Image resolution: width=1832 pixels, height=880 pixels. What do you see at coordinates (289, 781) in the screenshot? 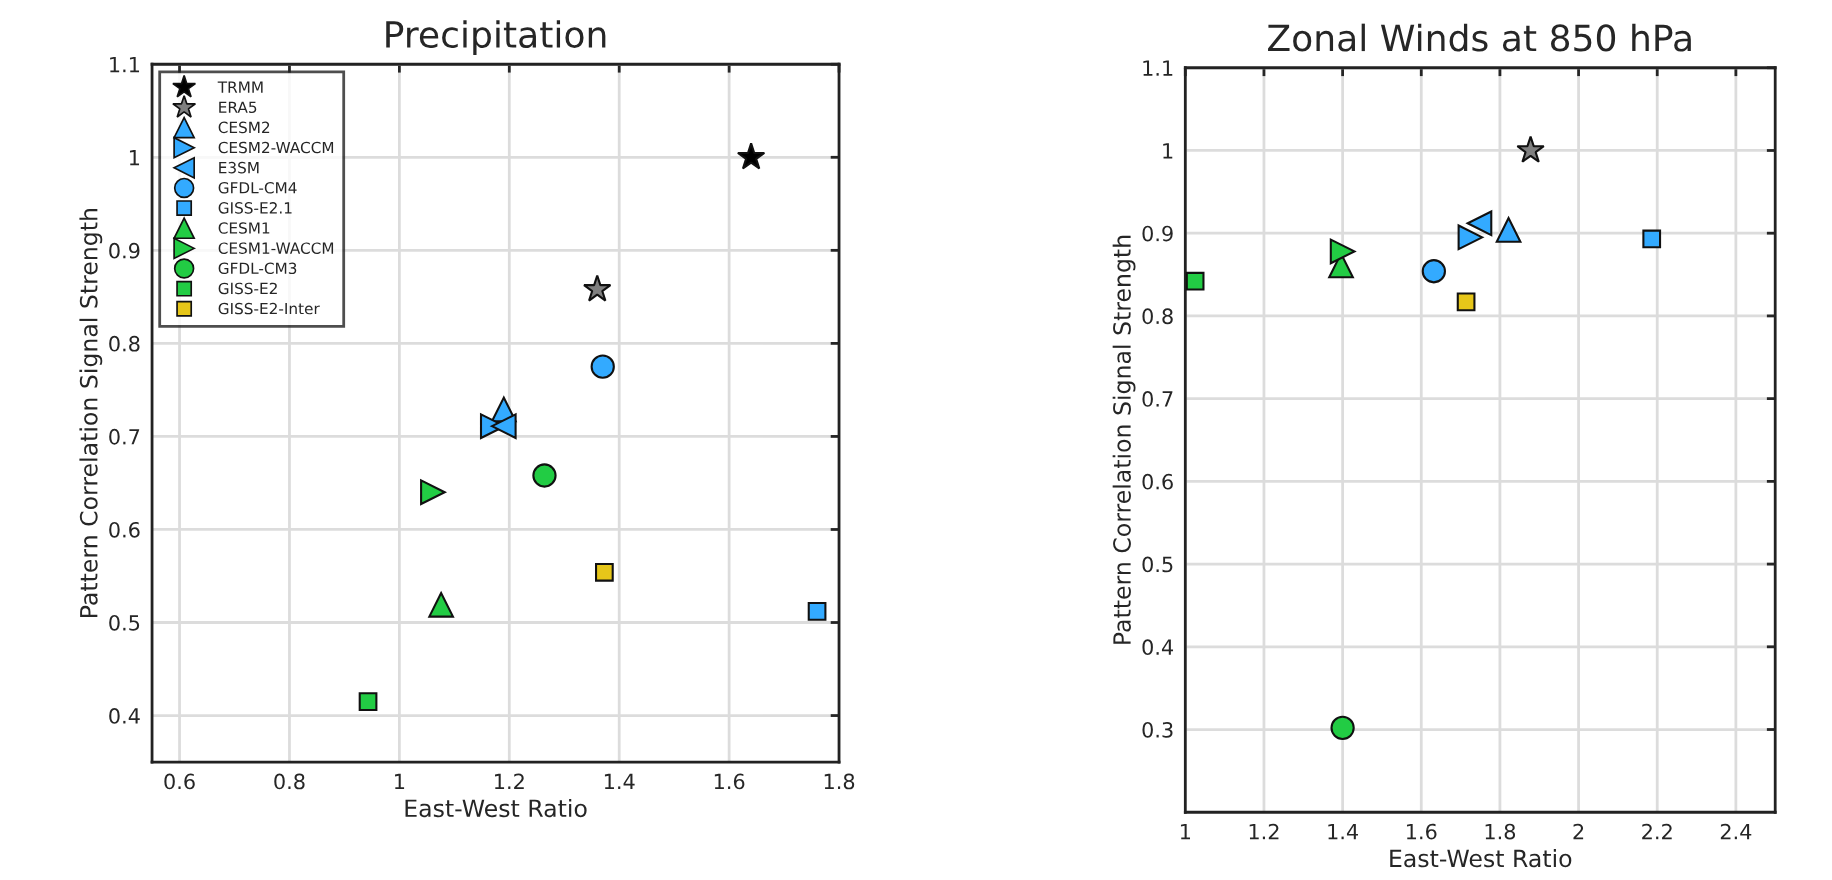
I see `x-tick-label: 0.8` at bounding box center [289, 781].